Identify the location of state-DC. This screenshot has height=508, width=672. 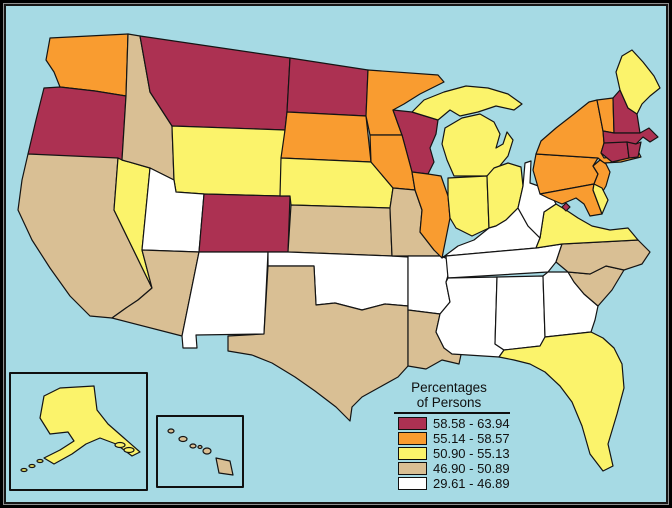
(566, 207).